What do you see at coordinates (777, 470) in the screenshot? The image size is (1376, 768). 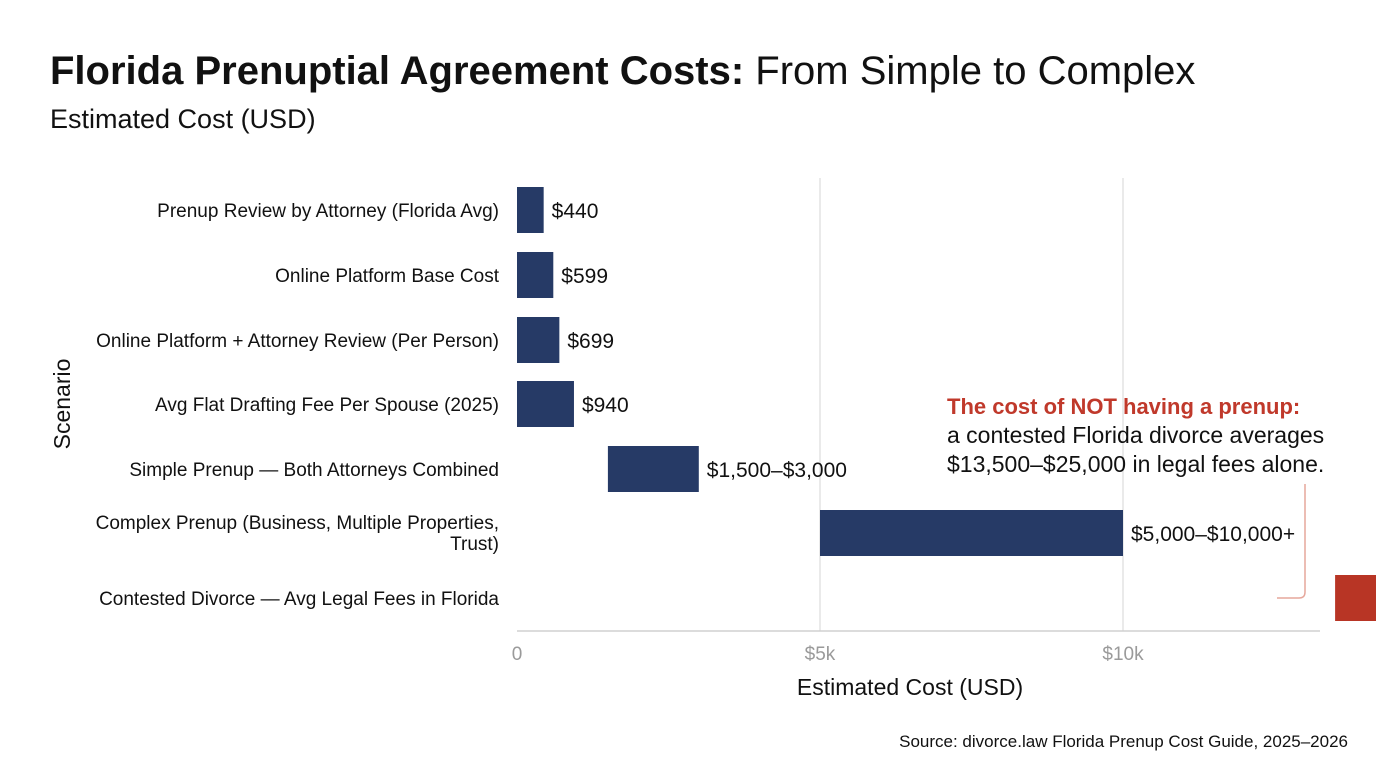 I see `value-label: $1,500–$3,000` at bounding box center [777, 470].